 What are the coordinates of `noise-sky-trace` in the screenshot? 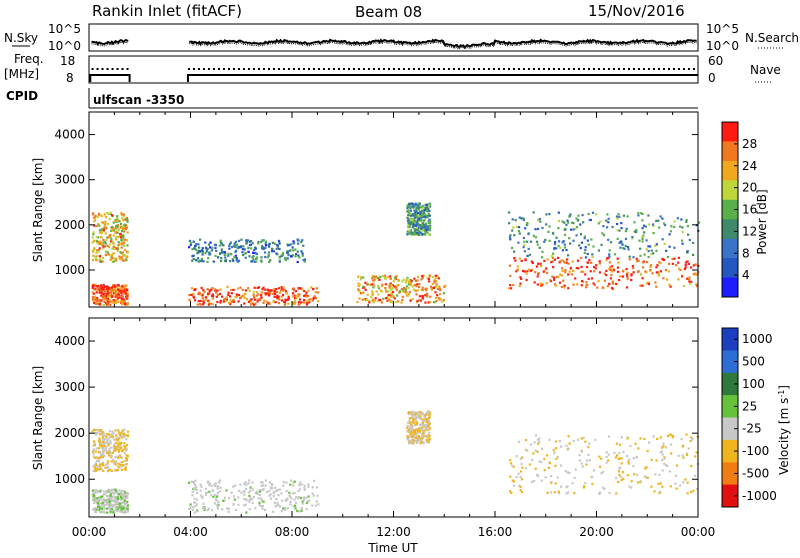 It's located at (394, 43).